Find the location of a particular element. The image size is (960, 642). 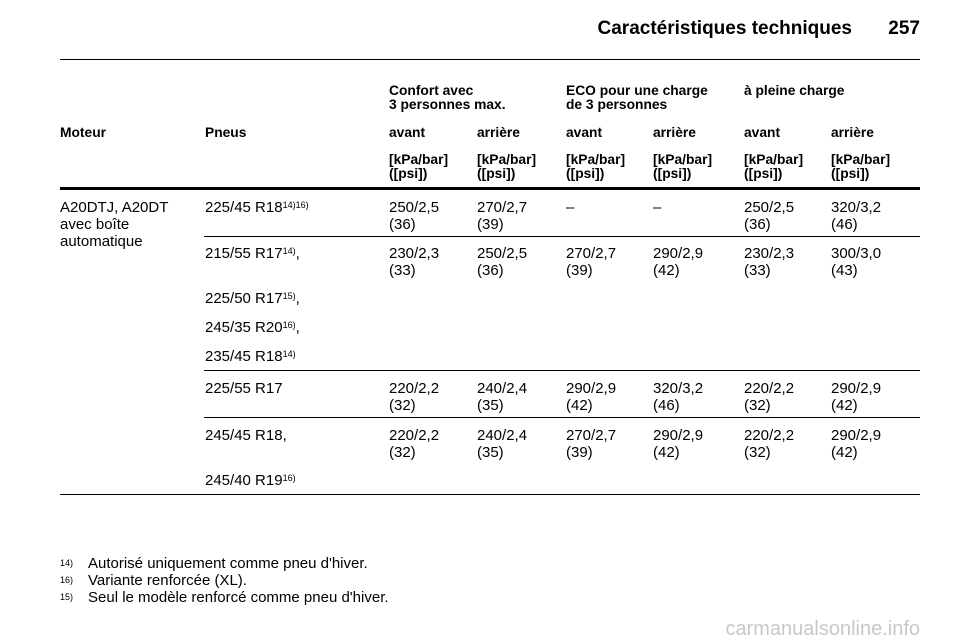

tyre-size: 245/45 R18, is located at coordinates (246, 435).